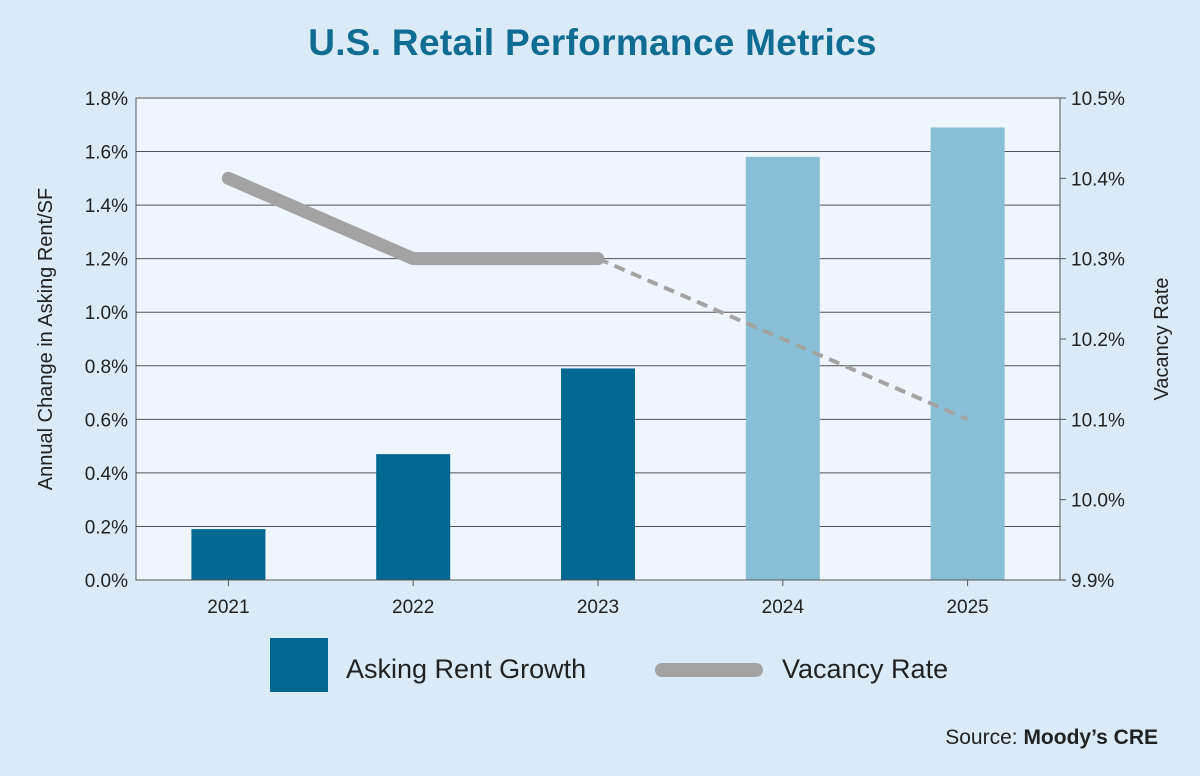  I want to click on right-tick-label: 10.2%, so click(1098, 340).